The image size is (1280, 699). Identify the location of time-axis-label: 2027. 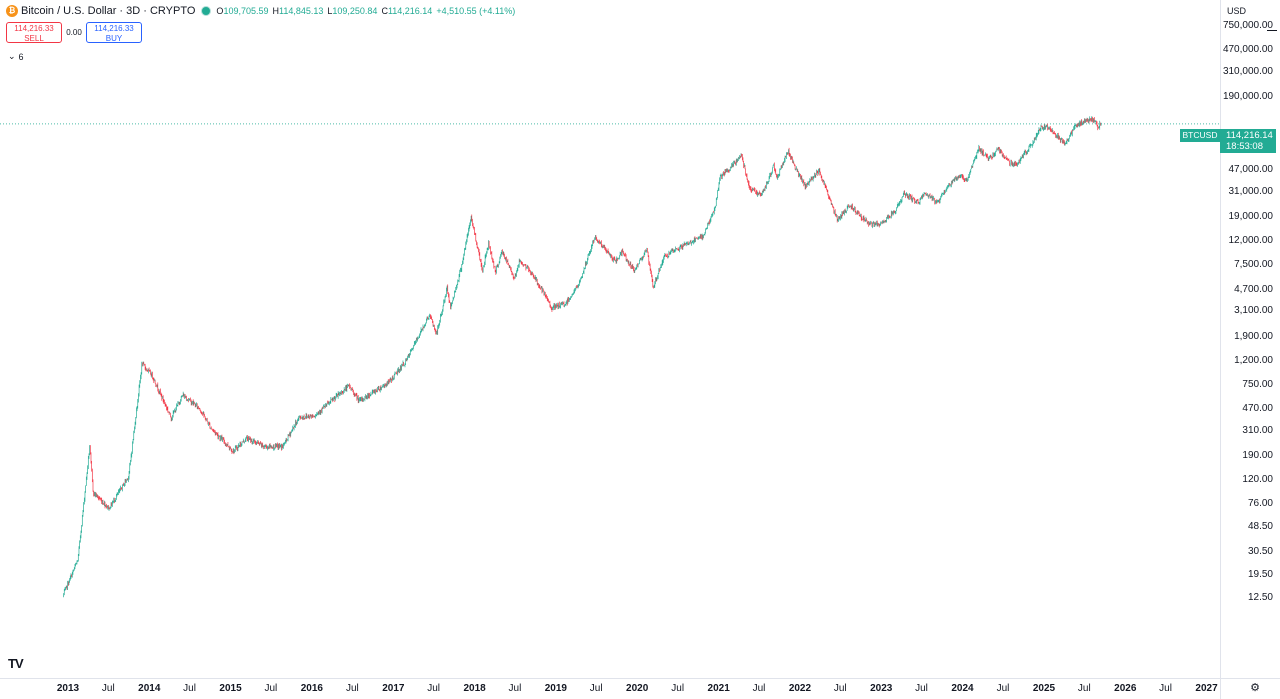
(1206, 688).